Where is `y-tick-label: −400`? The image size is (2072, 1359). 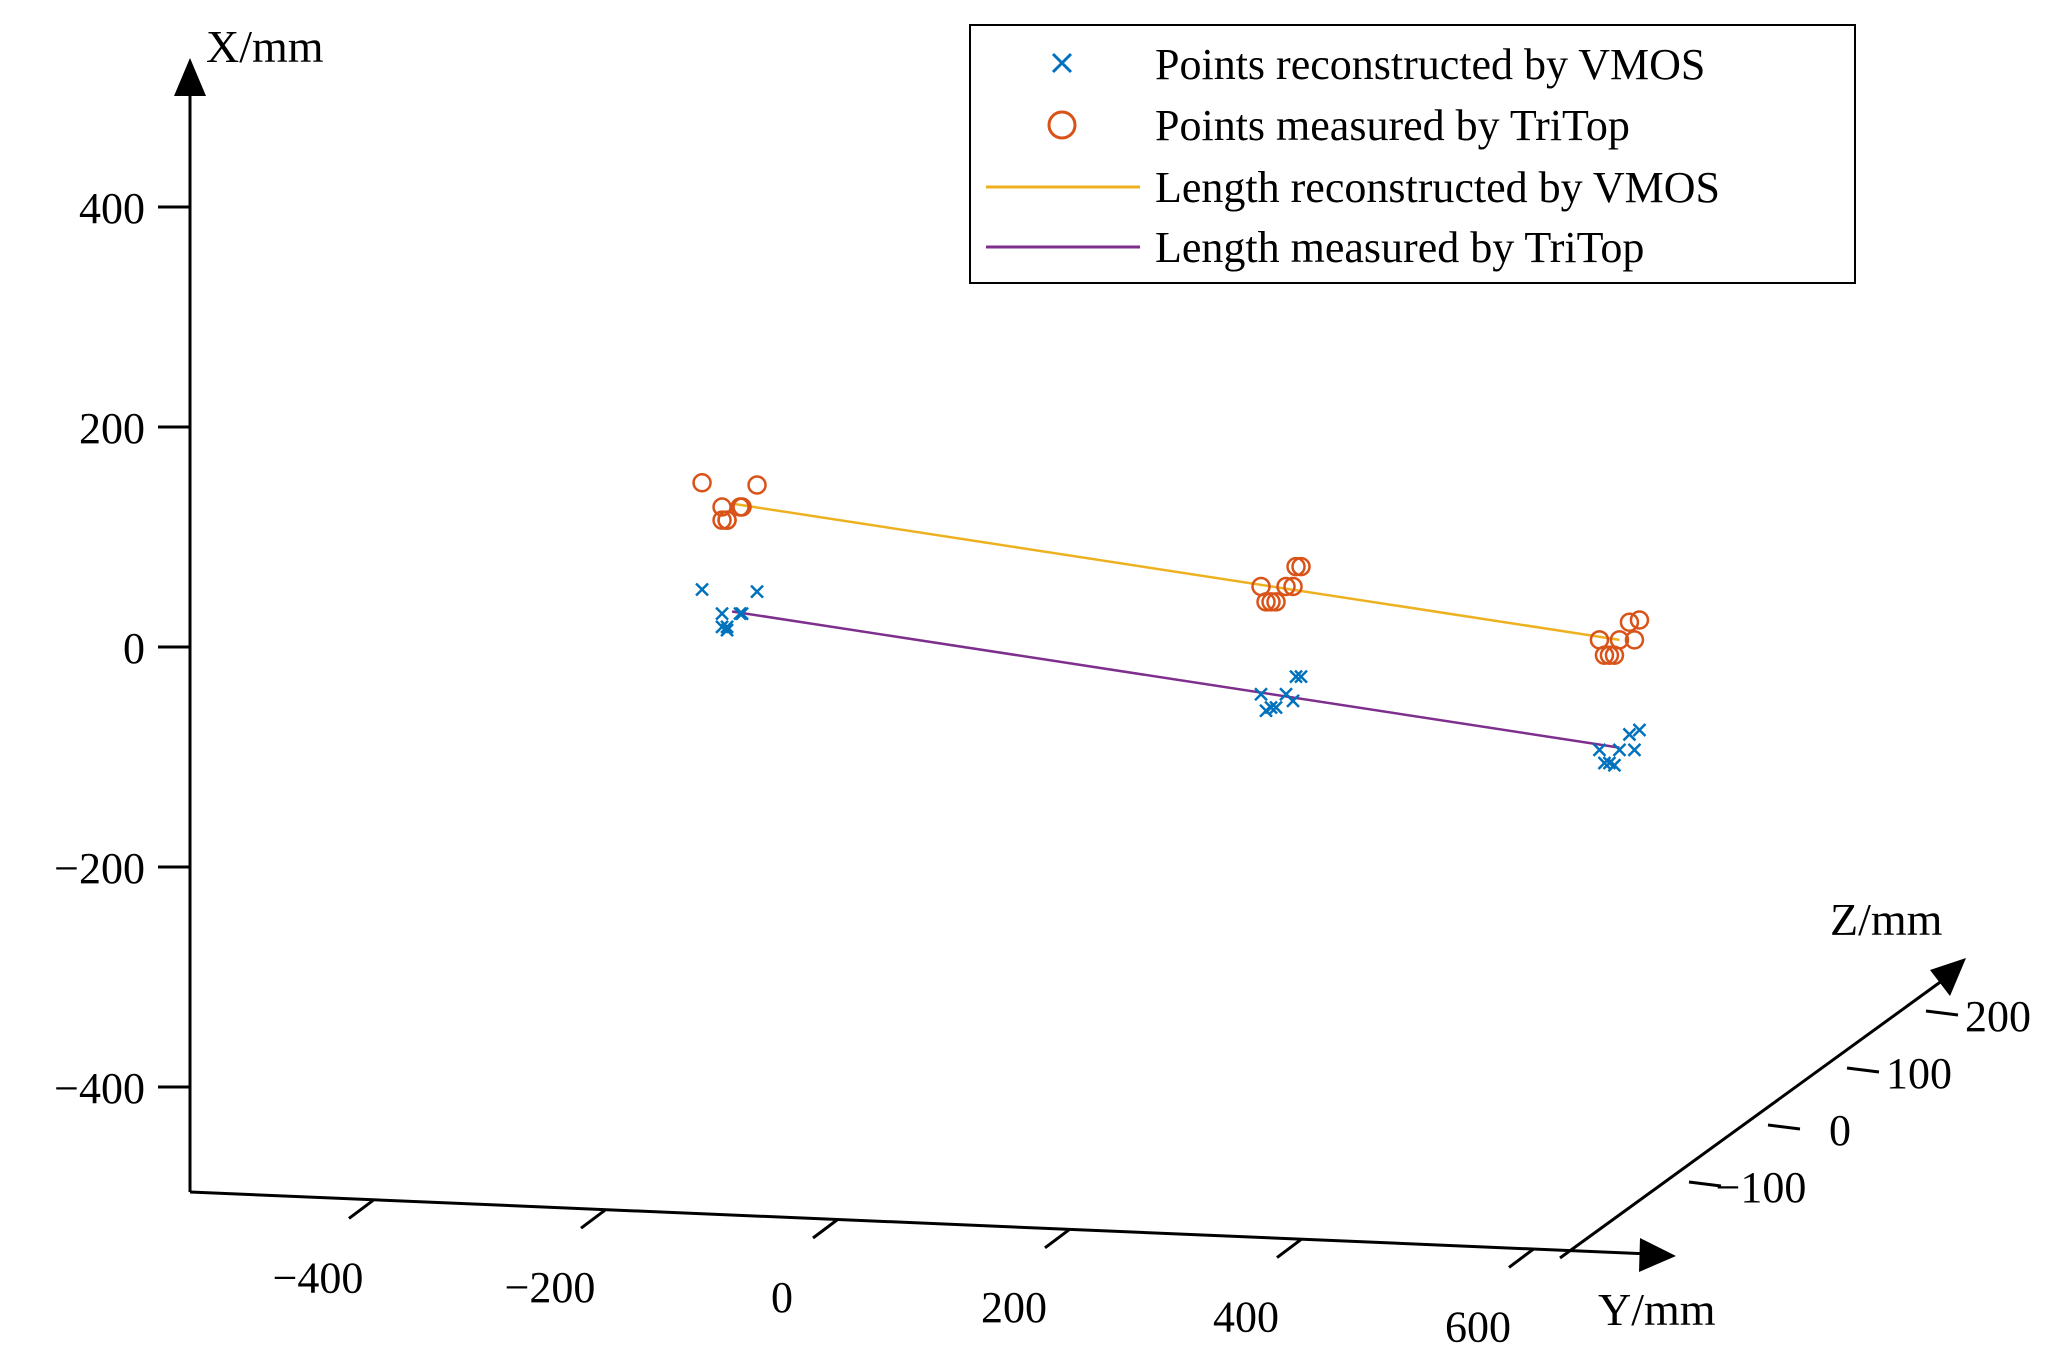 y-tick-label: −400 is located at coordinates (318, 1277).